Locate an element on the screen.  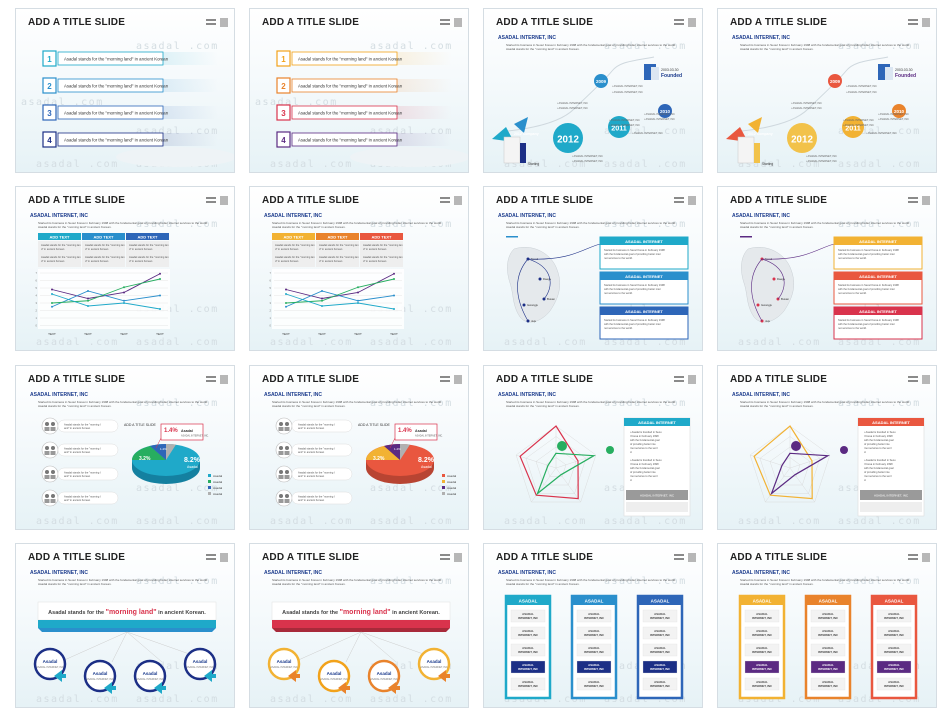
svg-text:Asadal stands for the "morning: Asadal stands for the "morning lan is located at coordinates (295, 257).